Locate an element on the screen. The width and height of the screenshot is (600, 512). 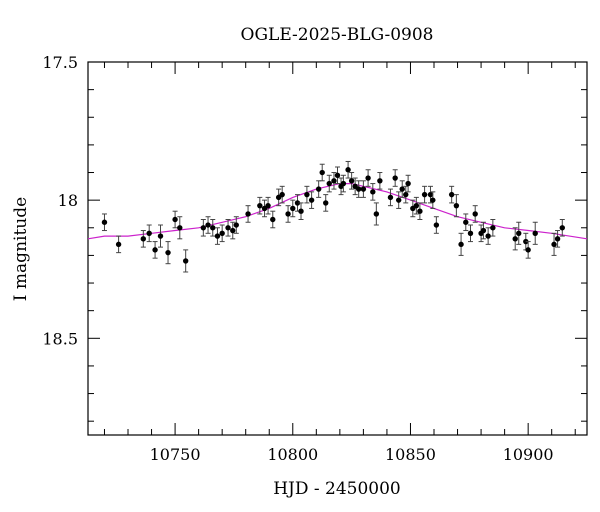
x-tick-label: 10800 is located at coordinates (292, 454).